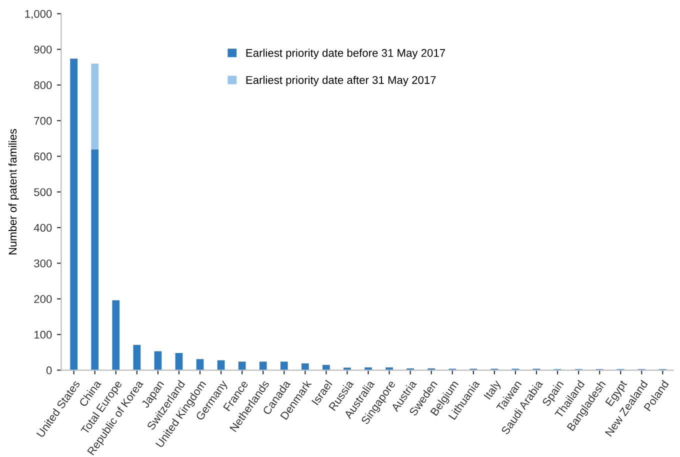 The width and height of the screenshot is (680, 457). I want to click on y-tick-label: 500, so click(43, 192).